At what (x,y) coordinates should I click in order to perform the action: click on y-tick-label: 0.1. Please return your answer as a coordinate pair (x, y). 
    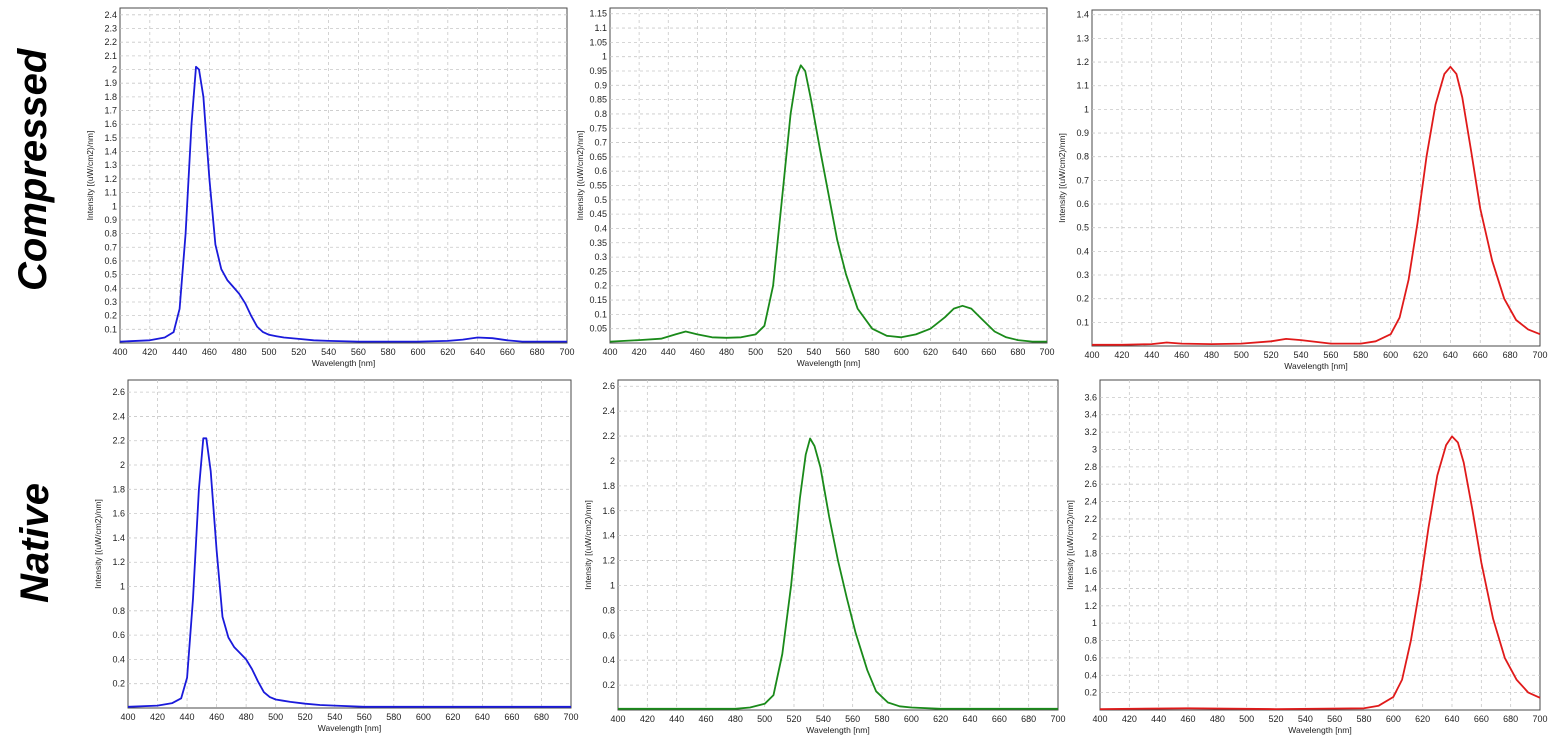
    Looking at the image, I should click on (1082, 322).